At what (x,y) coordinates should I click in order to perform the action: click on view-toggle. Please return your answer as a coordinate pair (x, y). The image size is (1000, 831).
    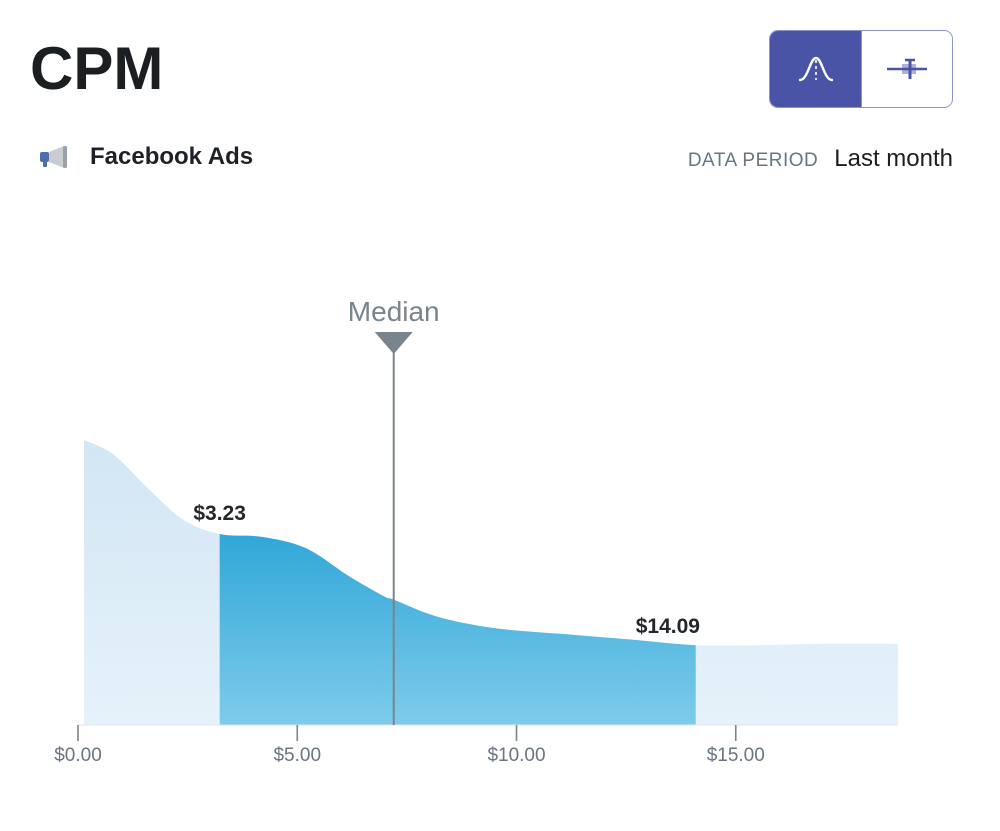
    Looking at the image, I should click on (861, 69).